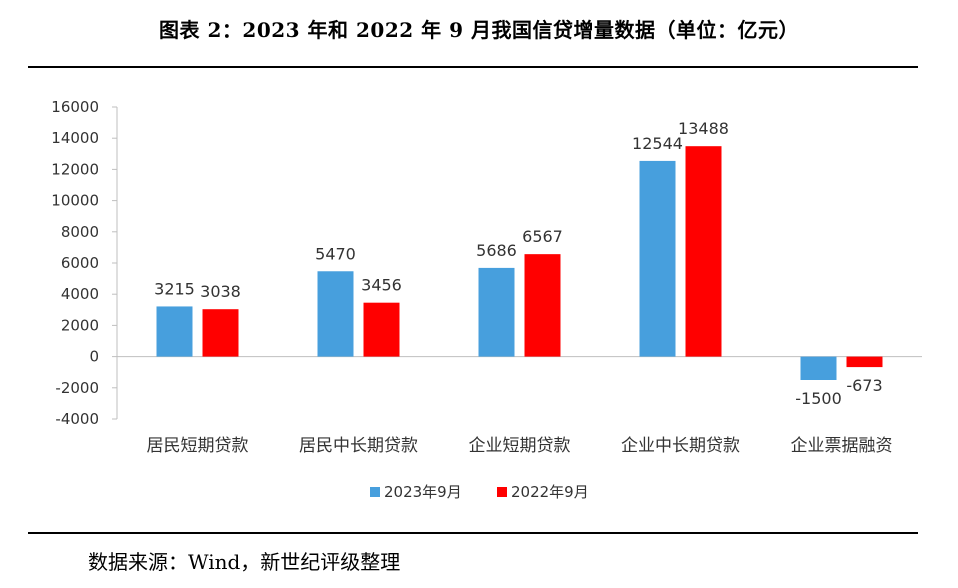  I want to click on source-note: 数据来源：Wind，新世纪评级整理, so click(244, 562).